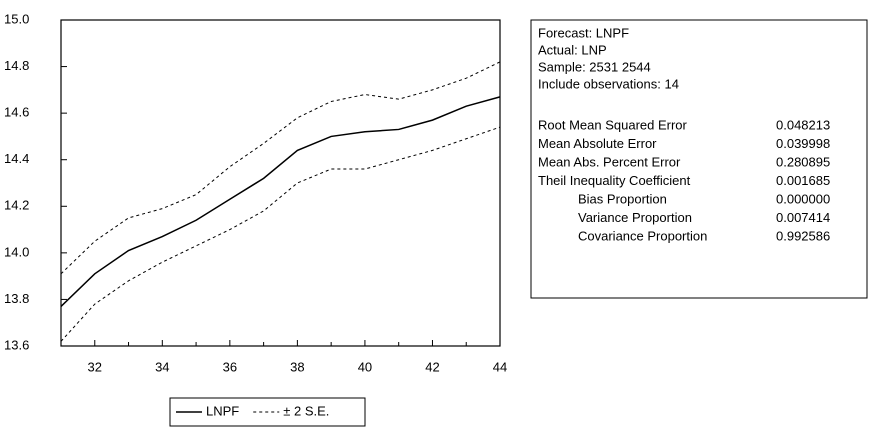  Describe the element at coordinates (95, 366) in the screenshot. I see `x-tick-label: 32` at that location.